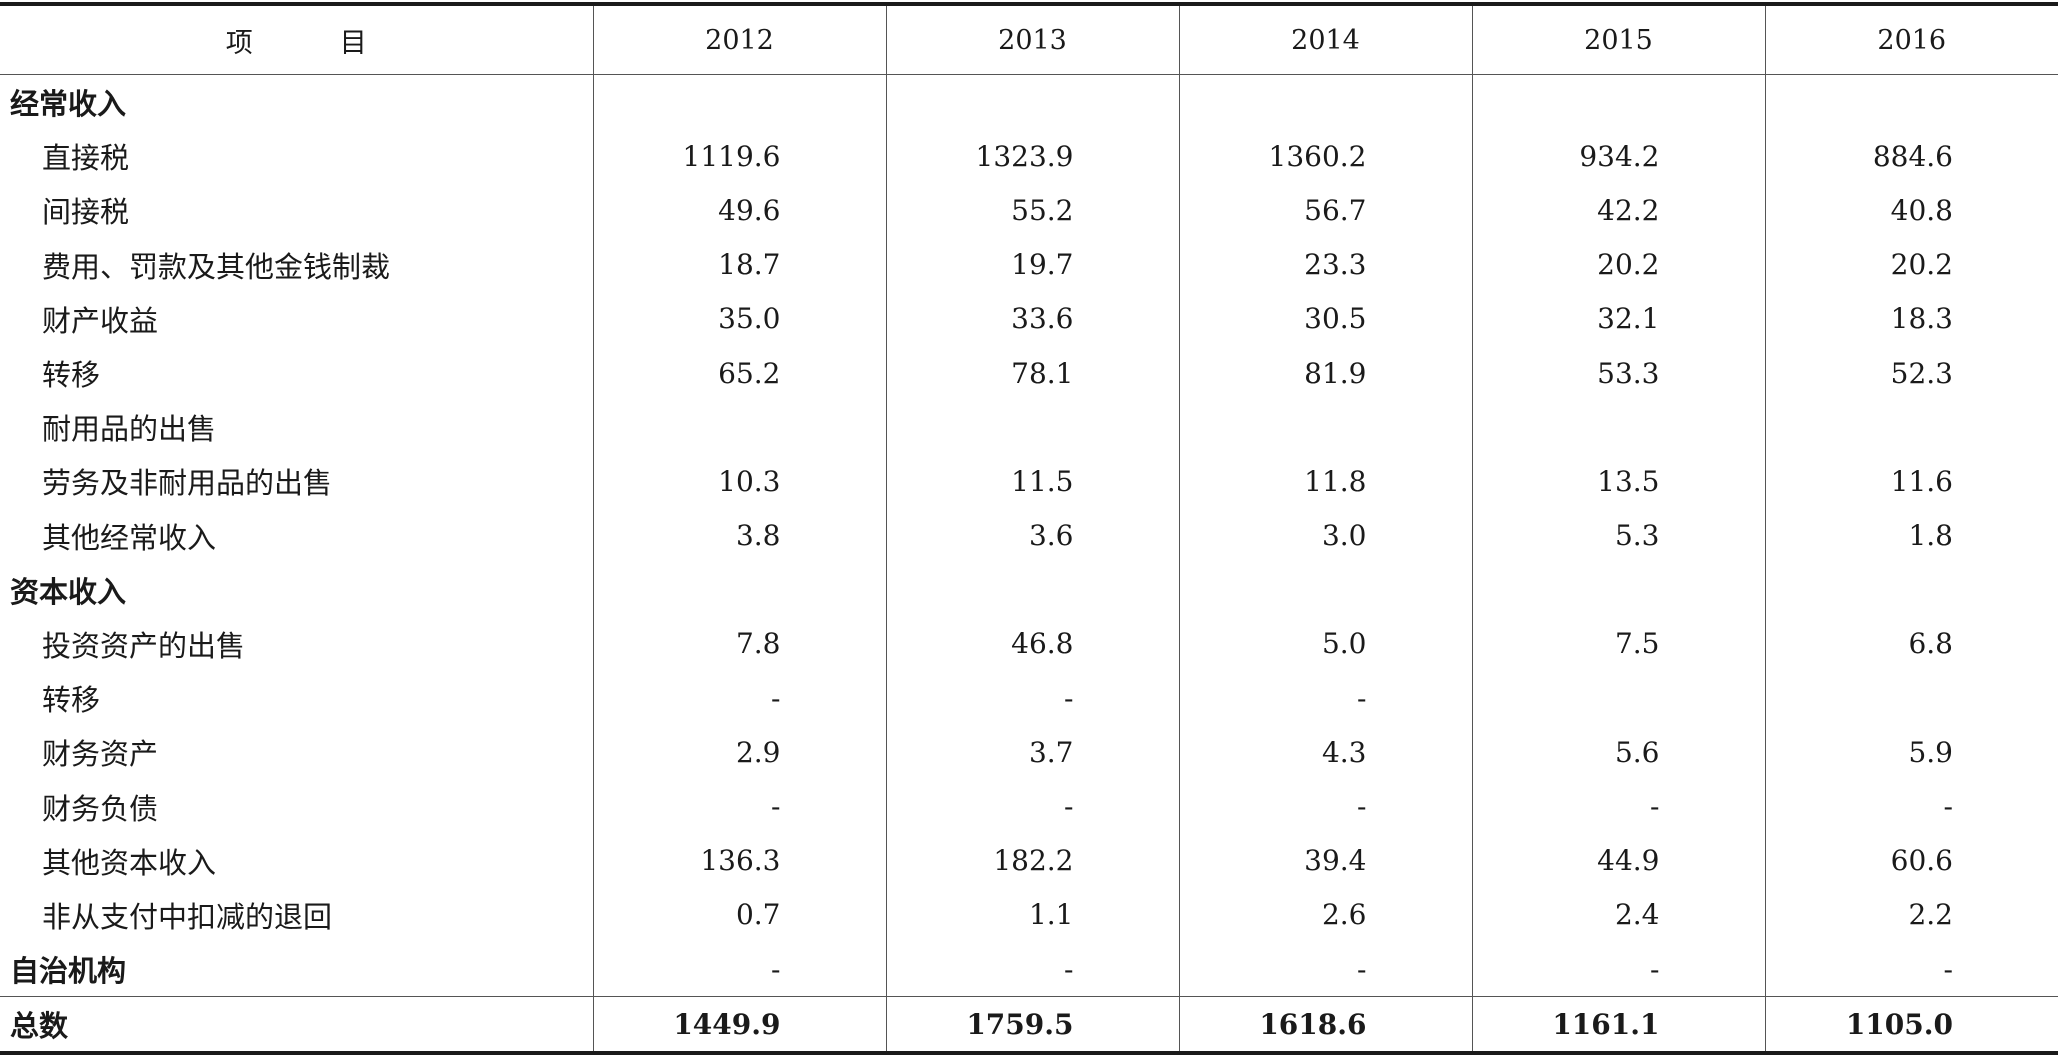  Describe the element at coordinates (1911, 373) in the screenshot. I see `cell-value: 52.3` at that location.